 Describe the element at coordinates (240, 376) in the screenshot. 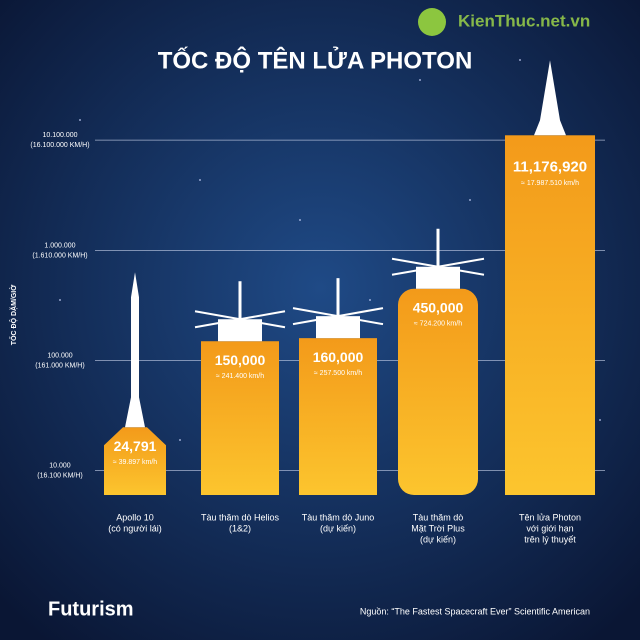

I see `kmh-label: ≈ 241.400 km/h` at that location.